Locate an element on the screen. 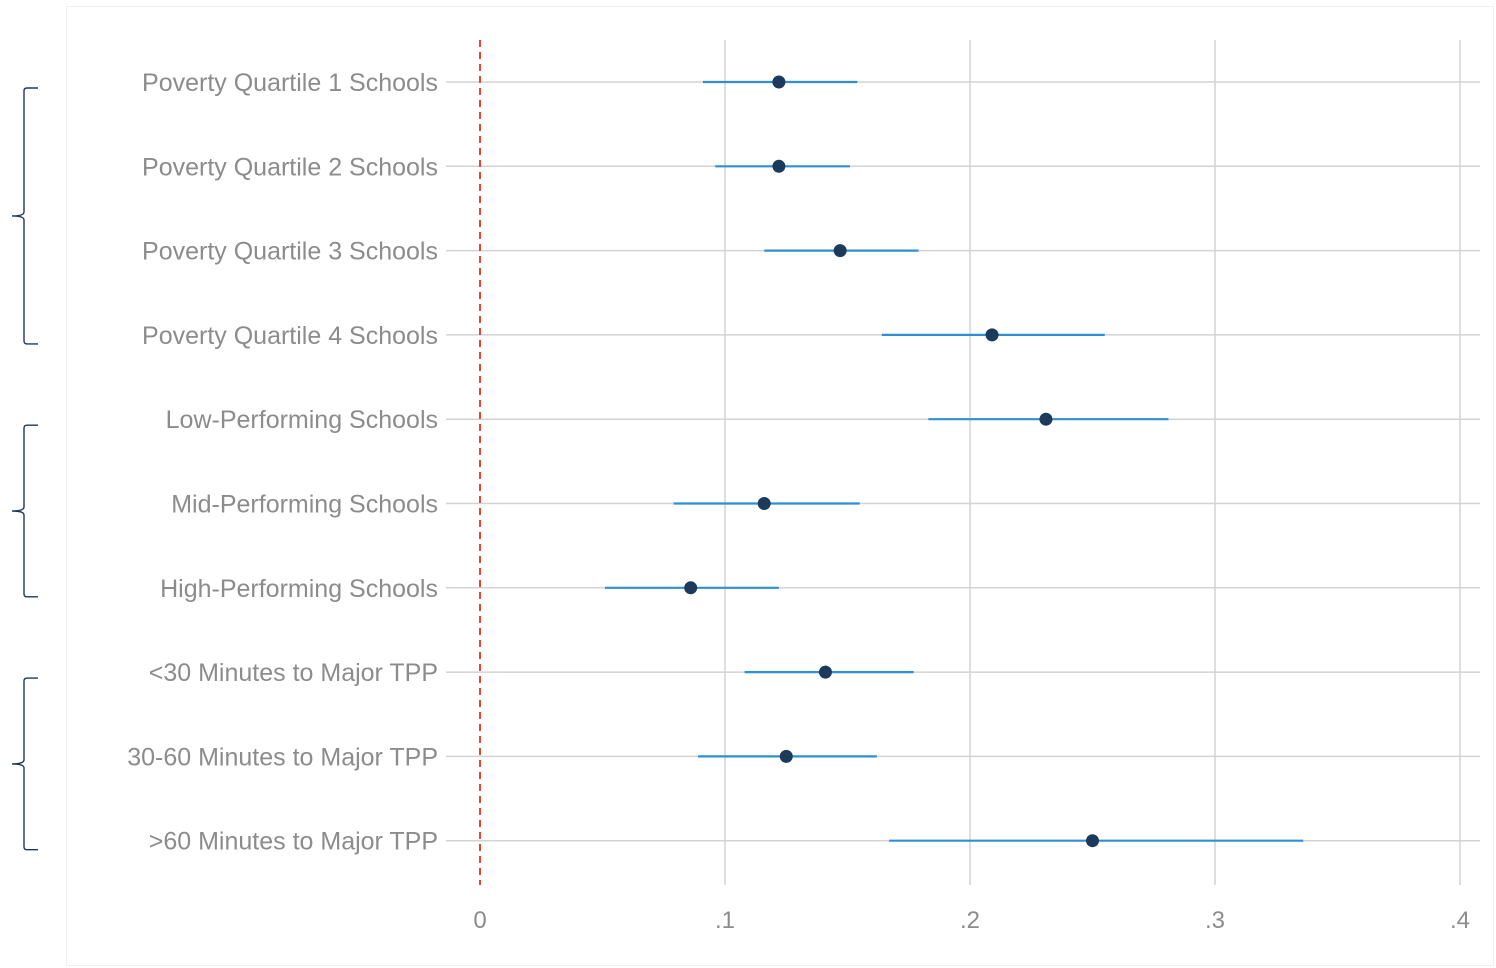 The image size is (1496, 968). x-tick-label-4: .4 is located at coordinates (1460, 920).